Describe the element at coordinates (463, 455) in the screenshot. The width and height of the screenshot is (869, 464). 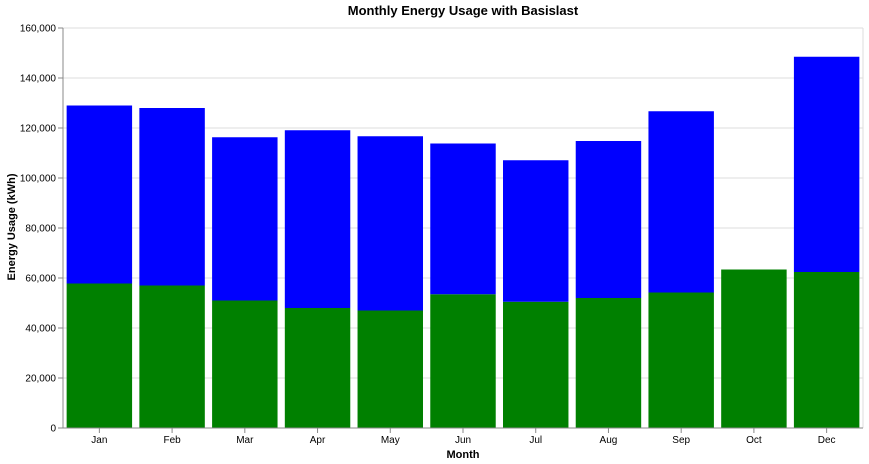
I see `x-axis-title: Month` at that location.